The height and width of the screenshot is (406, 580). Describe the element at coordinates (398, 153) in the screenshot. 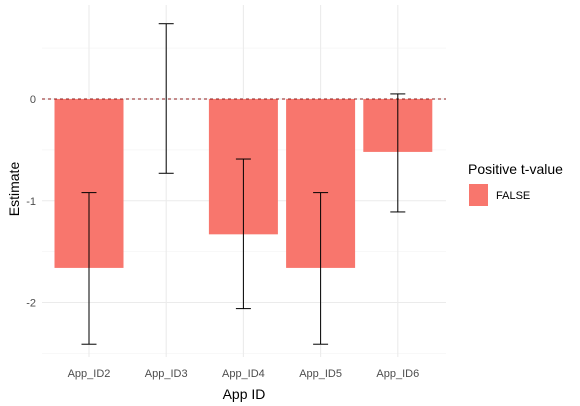

I see `error-bar-app-id6` at that location.